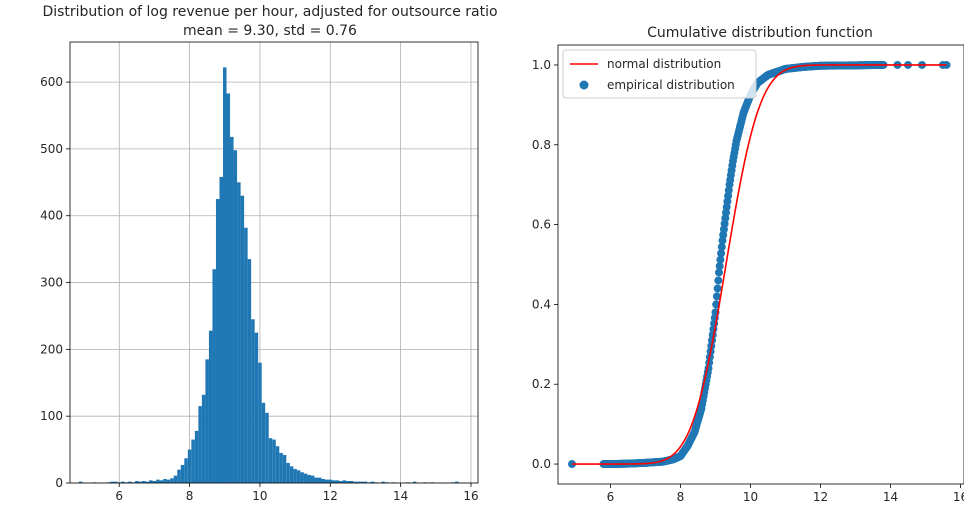 The width and height of the screenshot is (964, 507). I want to click on y-tick-label: 0.2, so click(541, 384).